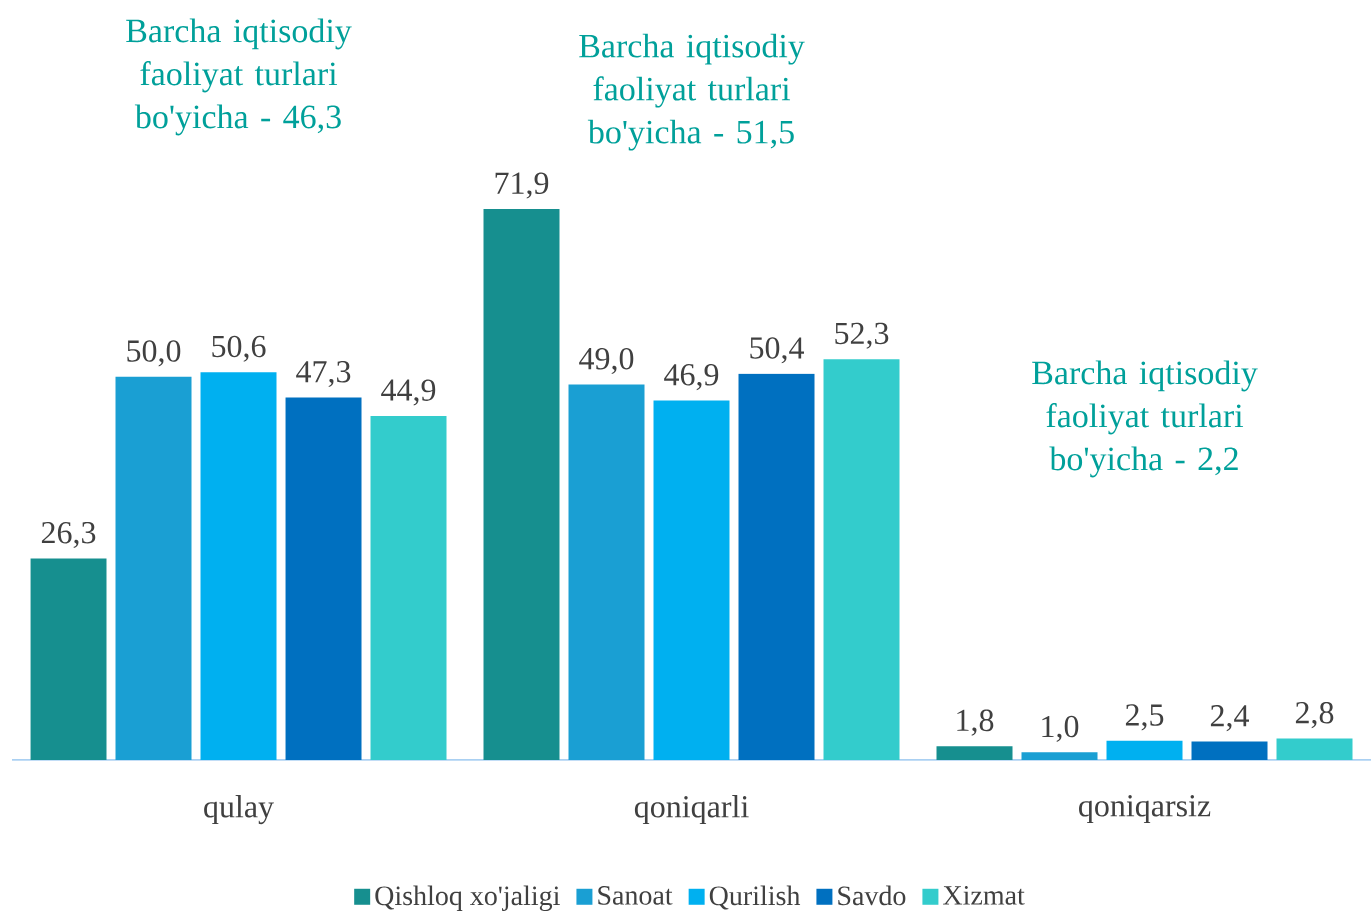  I want to click on data-label: 2,8, so click(1314, 715).